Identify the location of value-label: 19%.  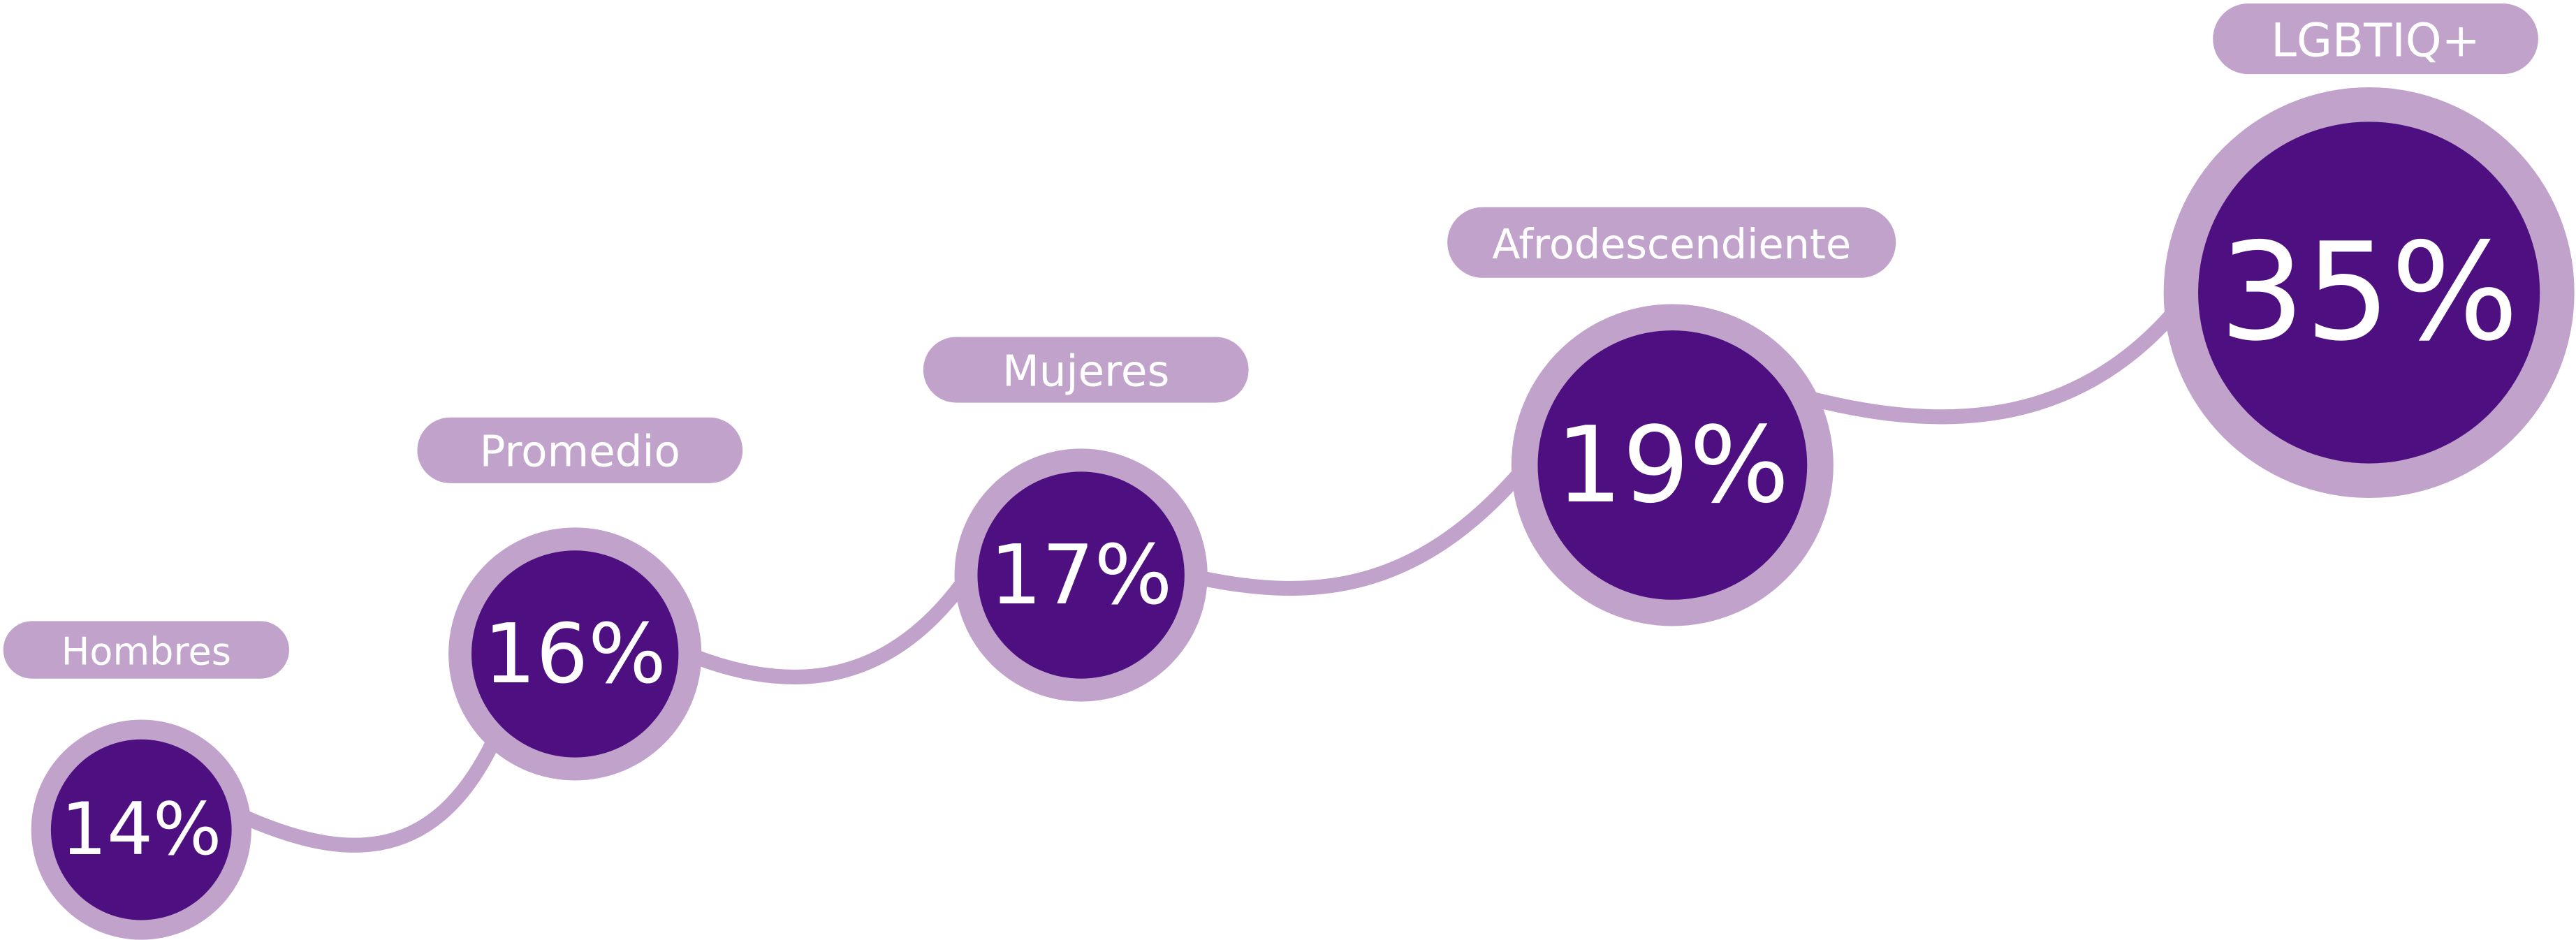
(1673, 465).